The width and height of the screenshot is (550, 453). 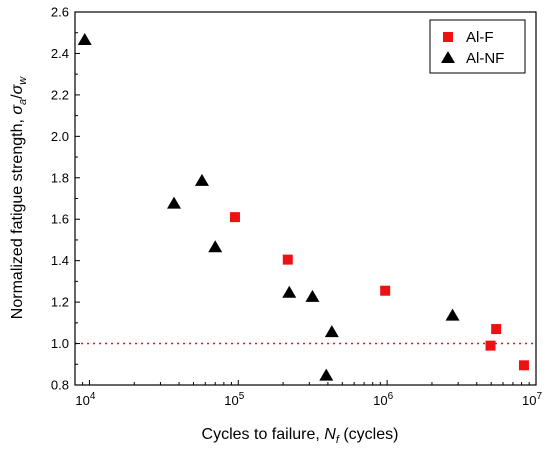 What do you see at coordinates (60, 12) in the screenshot?
I see `y-tick-label: 2.6` at bounding box center [60, 12].